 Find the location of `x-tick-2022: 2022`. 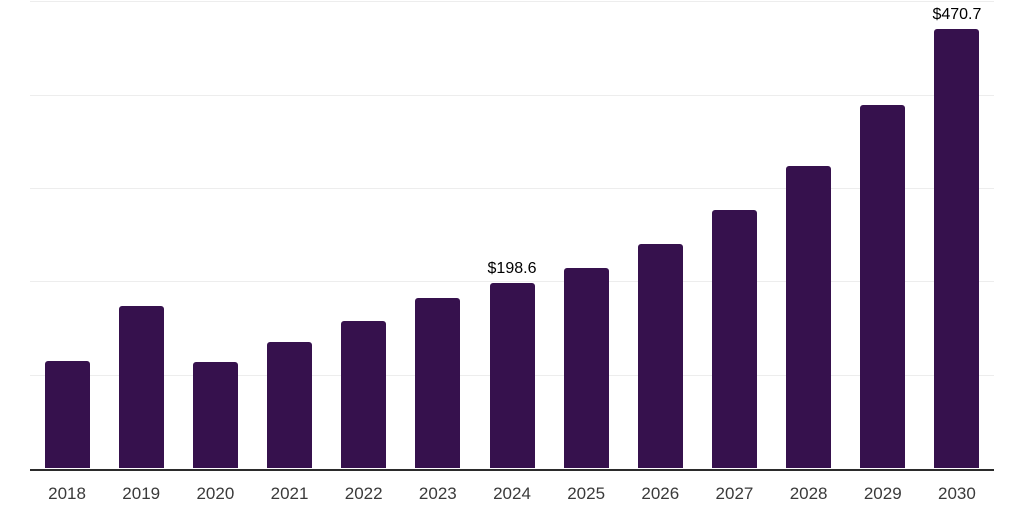

x-tick-2022: 2022 is located at coordinates (363, 493).